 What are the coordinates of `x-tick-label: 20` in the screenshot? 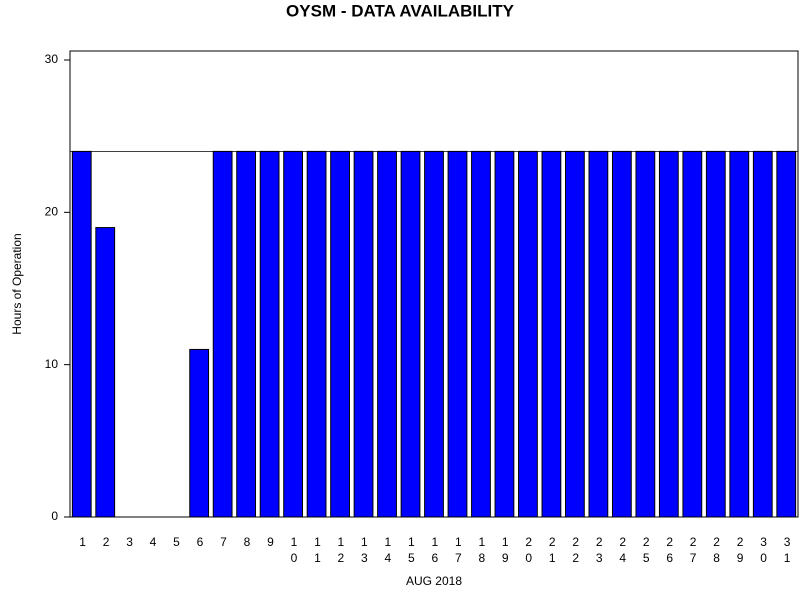 It's located at (529, 551).